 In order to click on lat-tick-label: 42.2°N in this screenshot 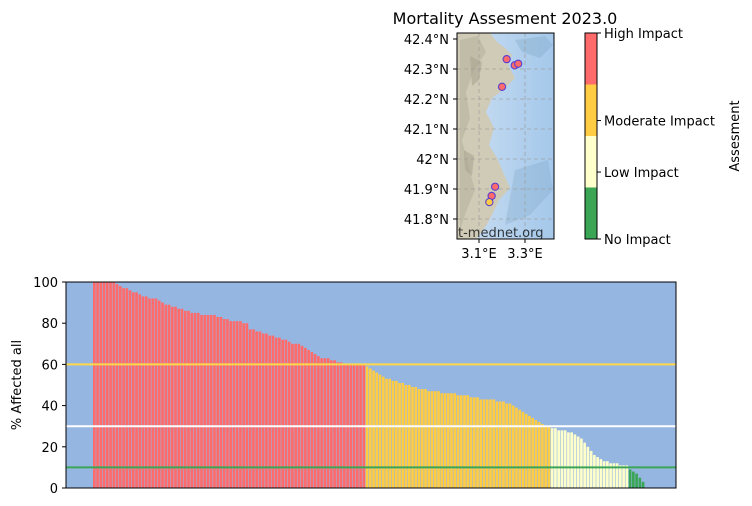, I will do `click(426, 100)`.